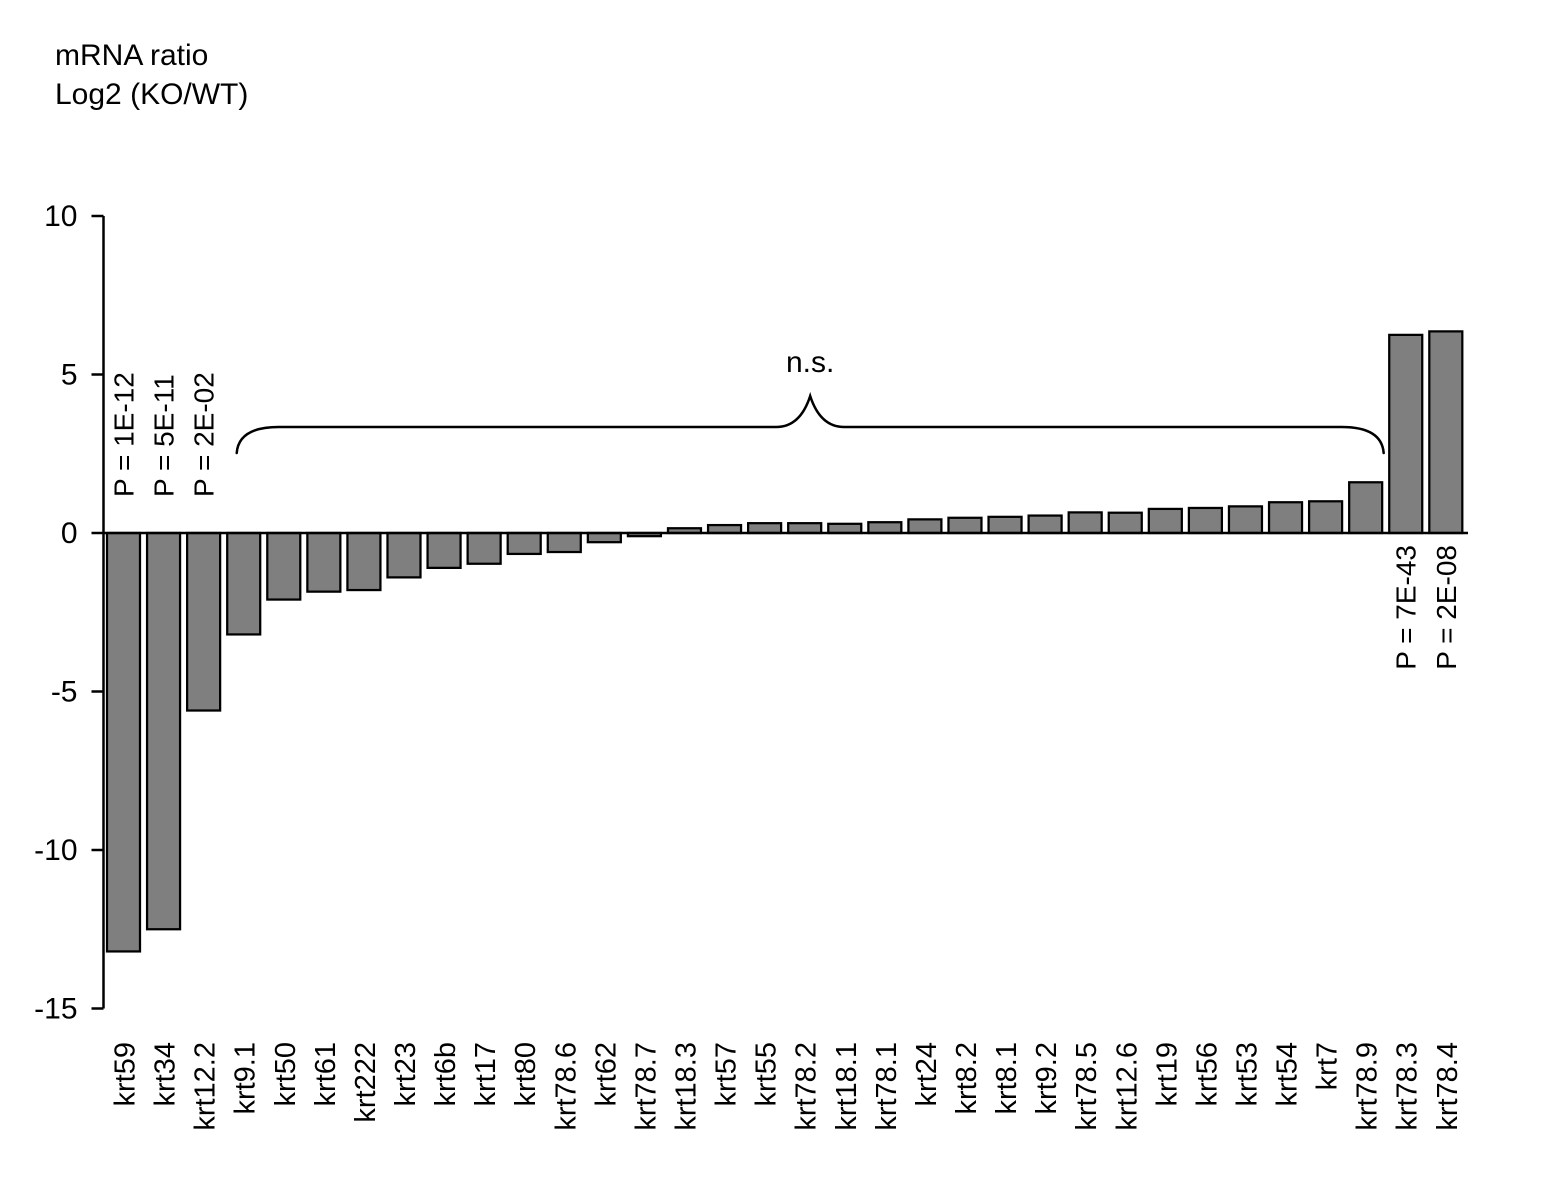  I want to click on x-category-label-krt18.1: krt18.1, so click(847, 1086).